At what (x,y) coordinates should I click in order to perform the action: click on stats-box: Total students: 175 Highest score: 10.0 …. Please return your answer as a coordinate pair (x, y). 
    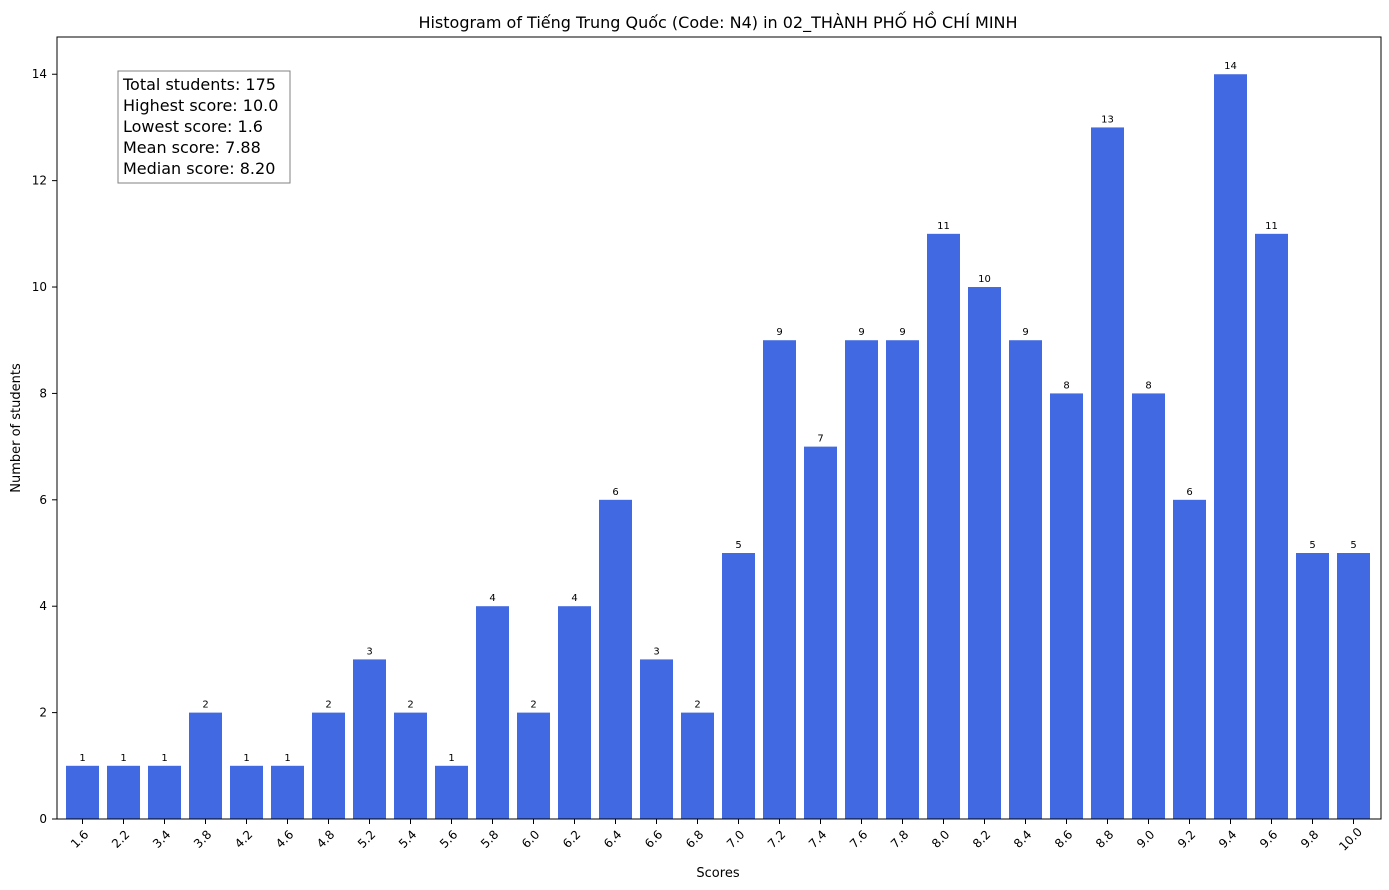
    Looking at the image, I should click on (204, 127).